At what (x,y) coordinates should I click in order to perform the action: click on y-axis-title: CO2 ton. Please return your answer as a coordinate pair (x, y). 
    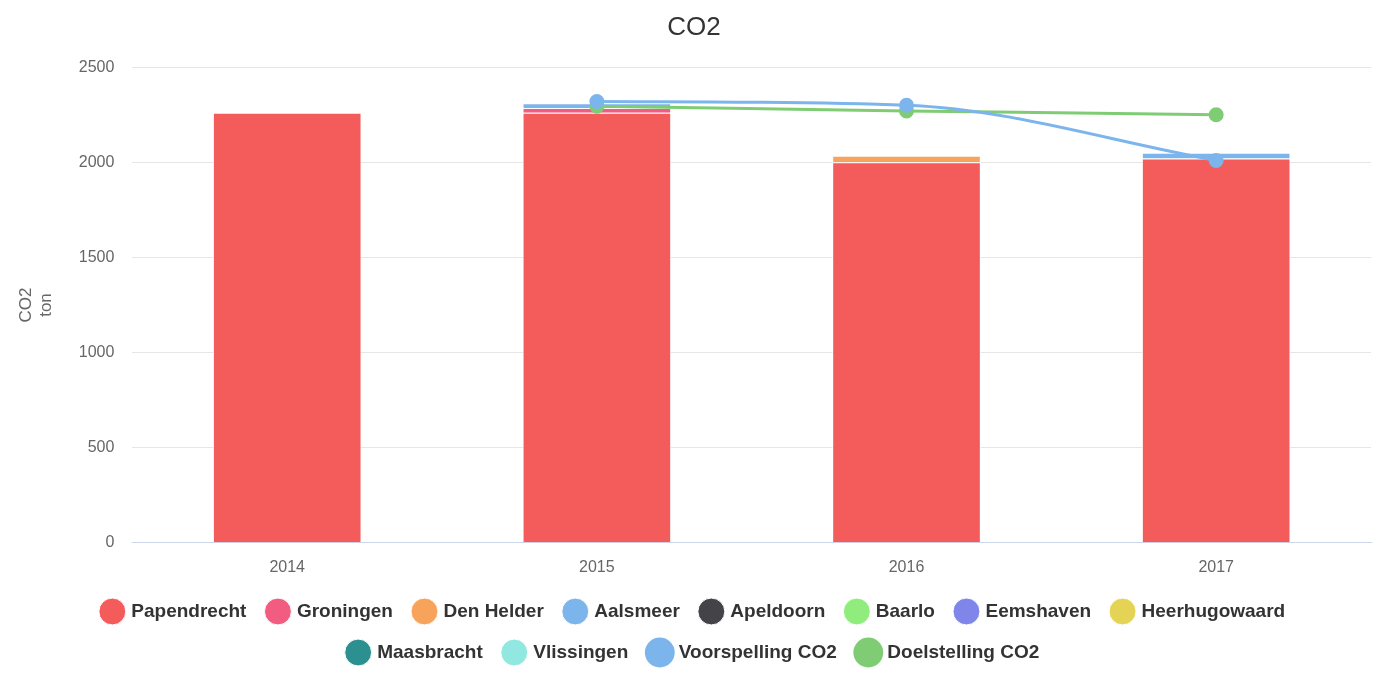
    Looking at the image, I should click on (35, 305).